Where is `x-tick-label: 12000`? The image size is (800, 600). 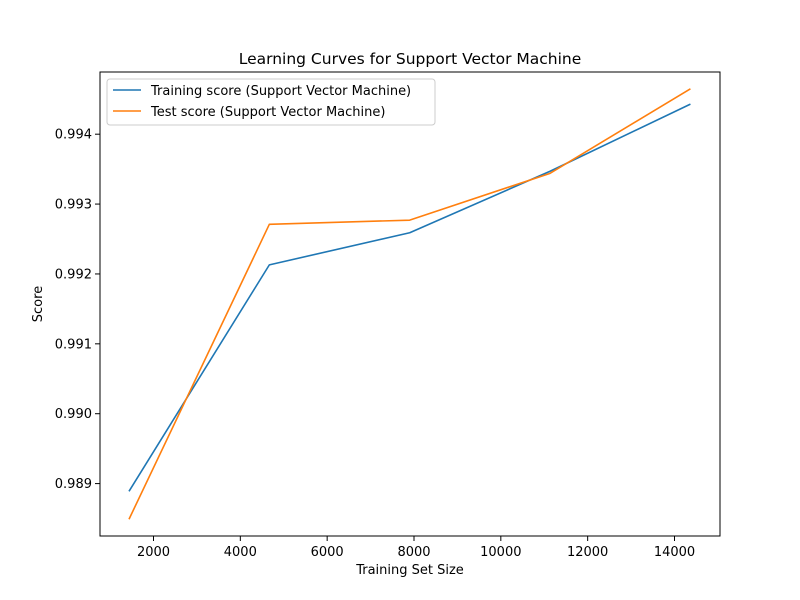
x-tick-label: 12000 is located at coordinates (587, 552).